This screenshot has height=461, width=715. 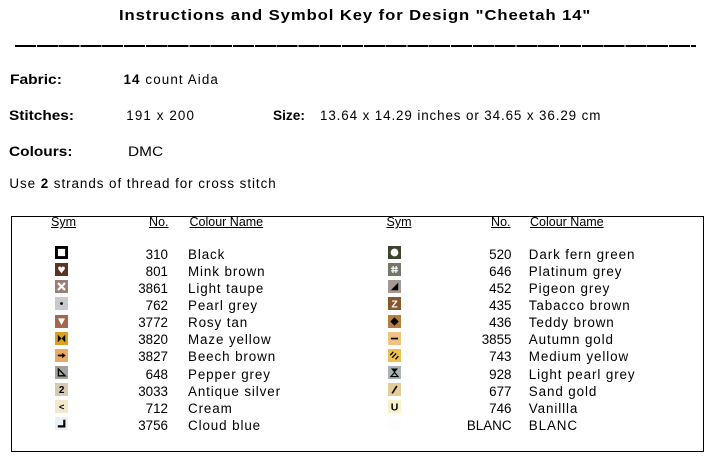 I want to click on svg-text: U, so click(x=395, y=407).